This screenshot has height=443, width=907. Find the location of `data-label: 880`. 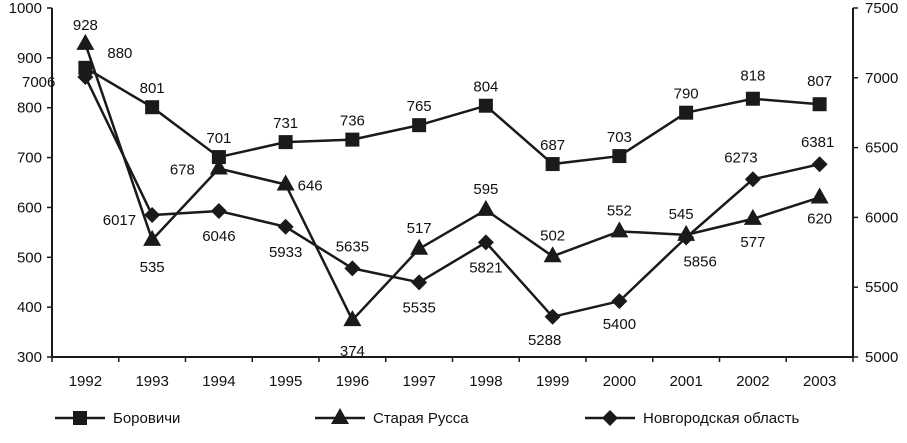

data-label: 880 is located at coordinates (119, 53).